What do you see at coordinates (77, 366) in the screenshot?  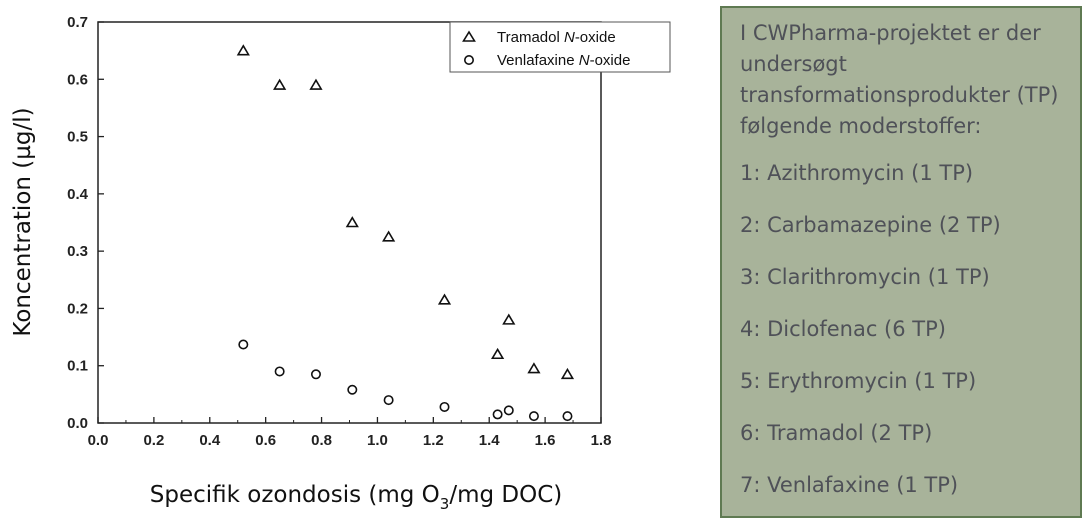 I see `y-tick-label: 0.1` at bounding box center [77, 366].